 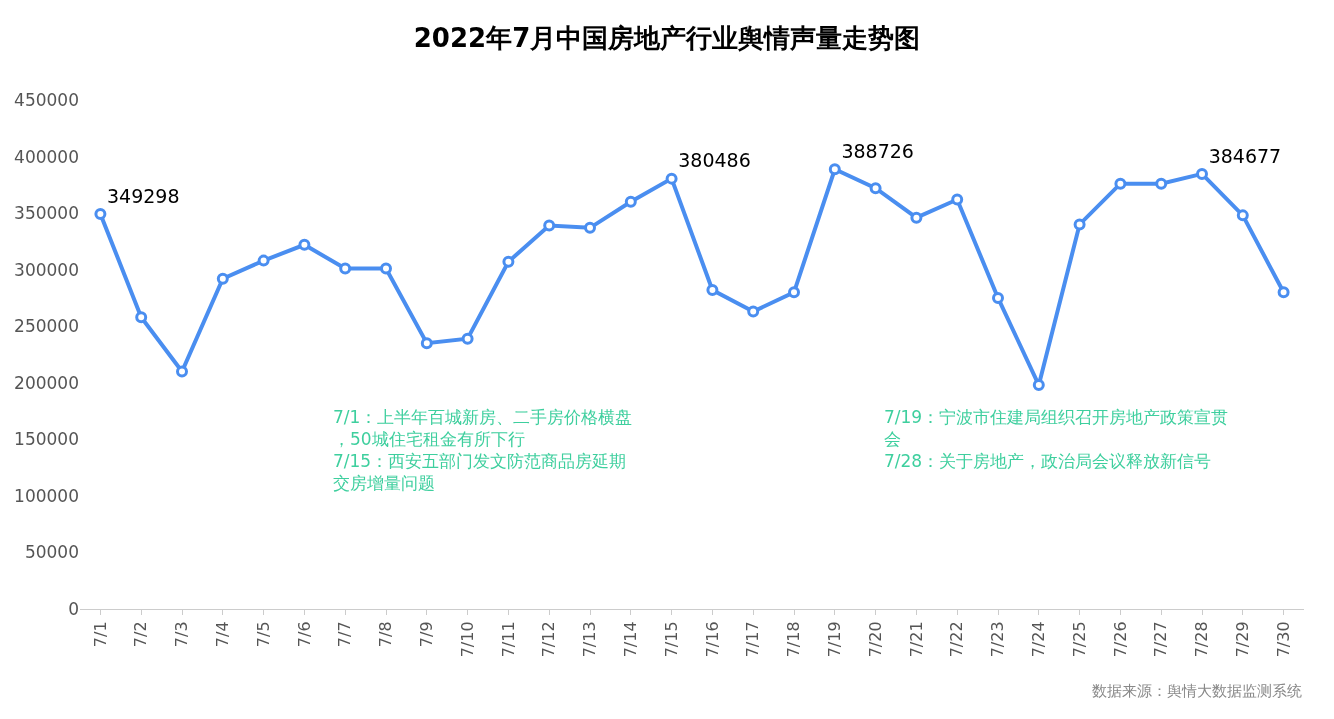 I want to click on annotation: 7/28：关于房地产，政治局会议释放新信号, so click(x=1048, y=461).